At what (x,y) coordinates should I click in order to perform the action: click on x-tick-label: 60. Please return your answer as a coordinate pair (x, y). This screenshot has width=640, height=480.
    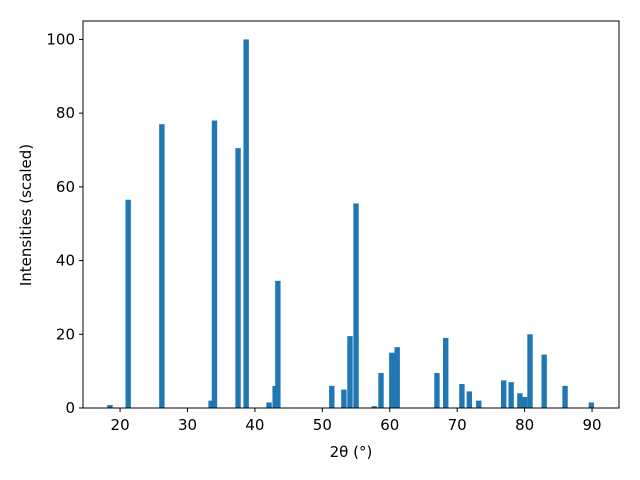
    Looking at the image, I should click on (389, 425).